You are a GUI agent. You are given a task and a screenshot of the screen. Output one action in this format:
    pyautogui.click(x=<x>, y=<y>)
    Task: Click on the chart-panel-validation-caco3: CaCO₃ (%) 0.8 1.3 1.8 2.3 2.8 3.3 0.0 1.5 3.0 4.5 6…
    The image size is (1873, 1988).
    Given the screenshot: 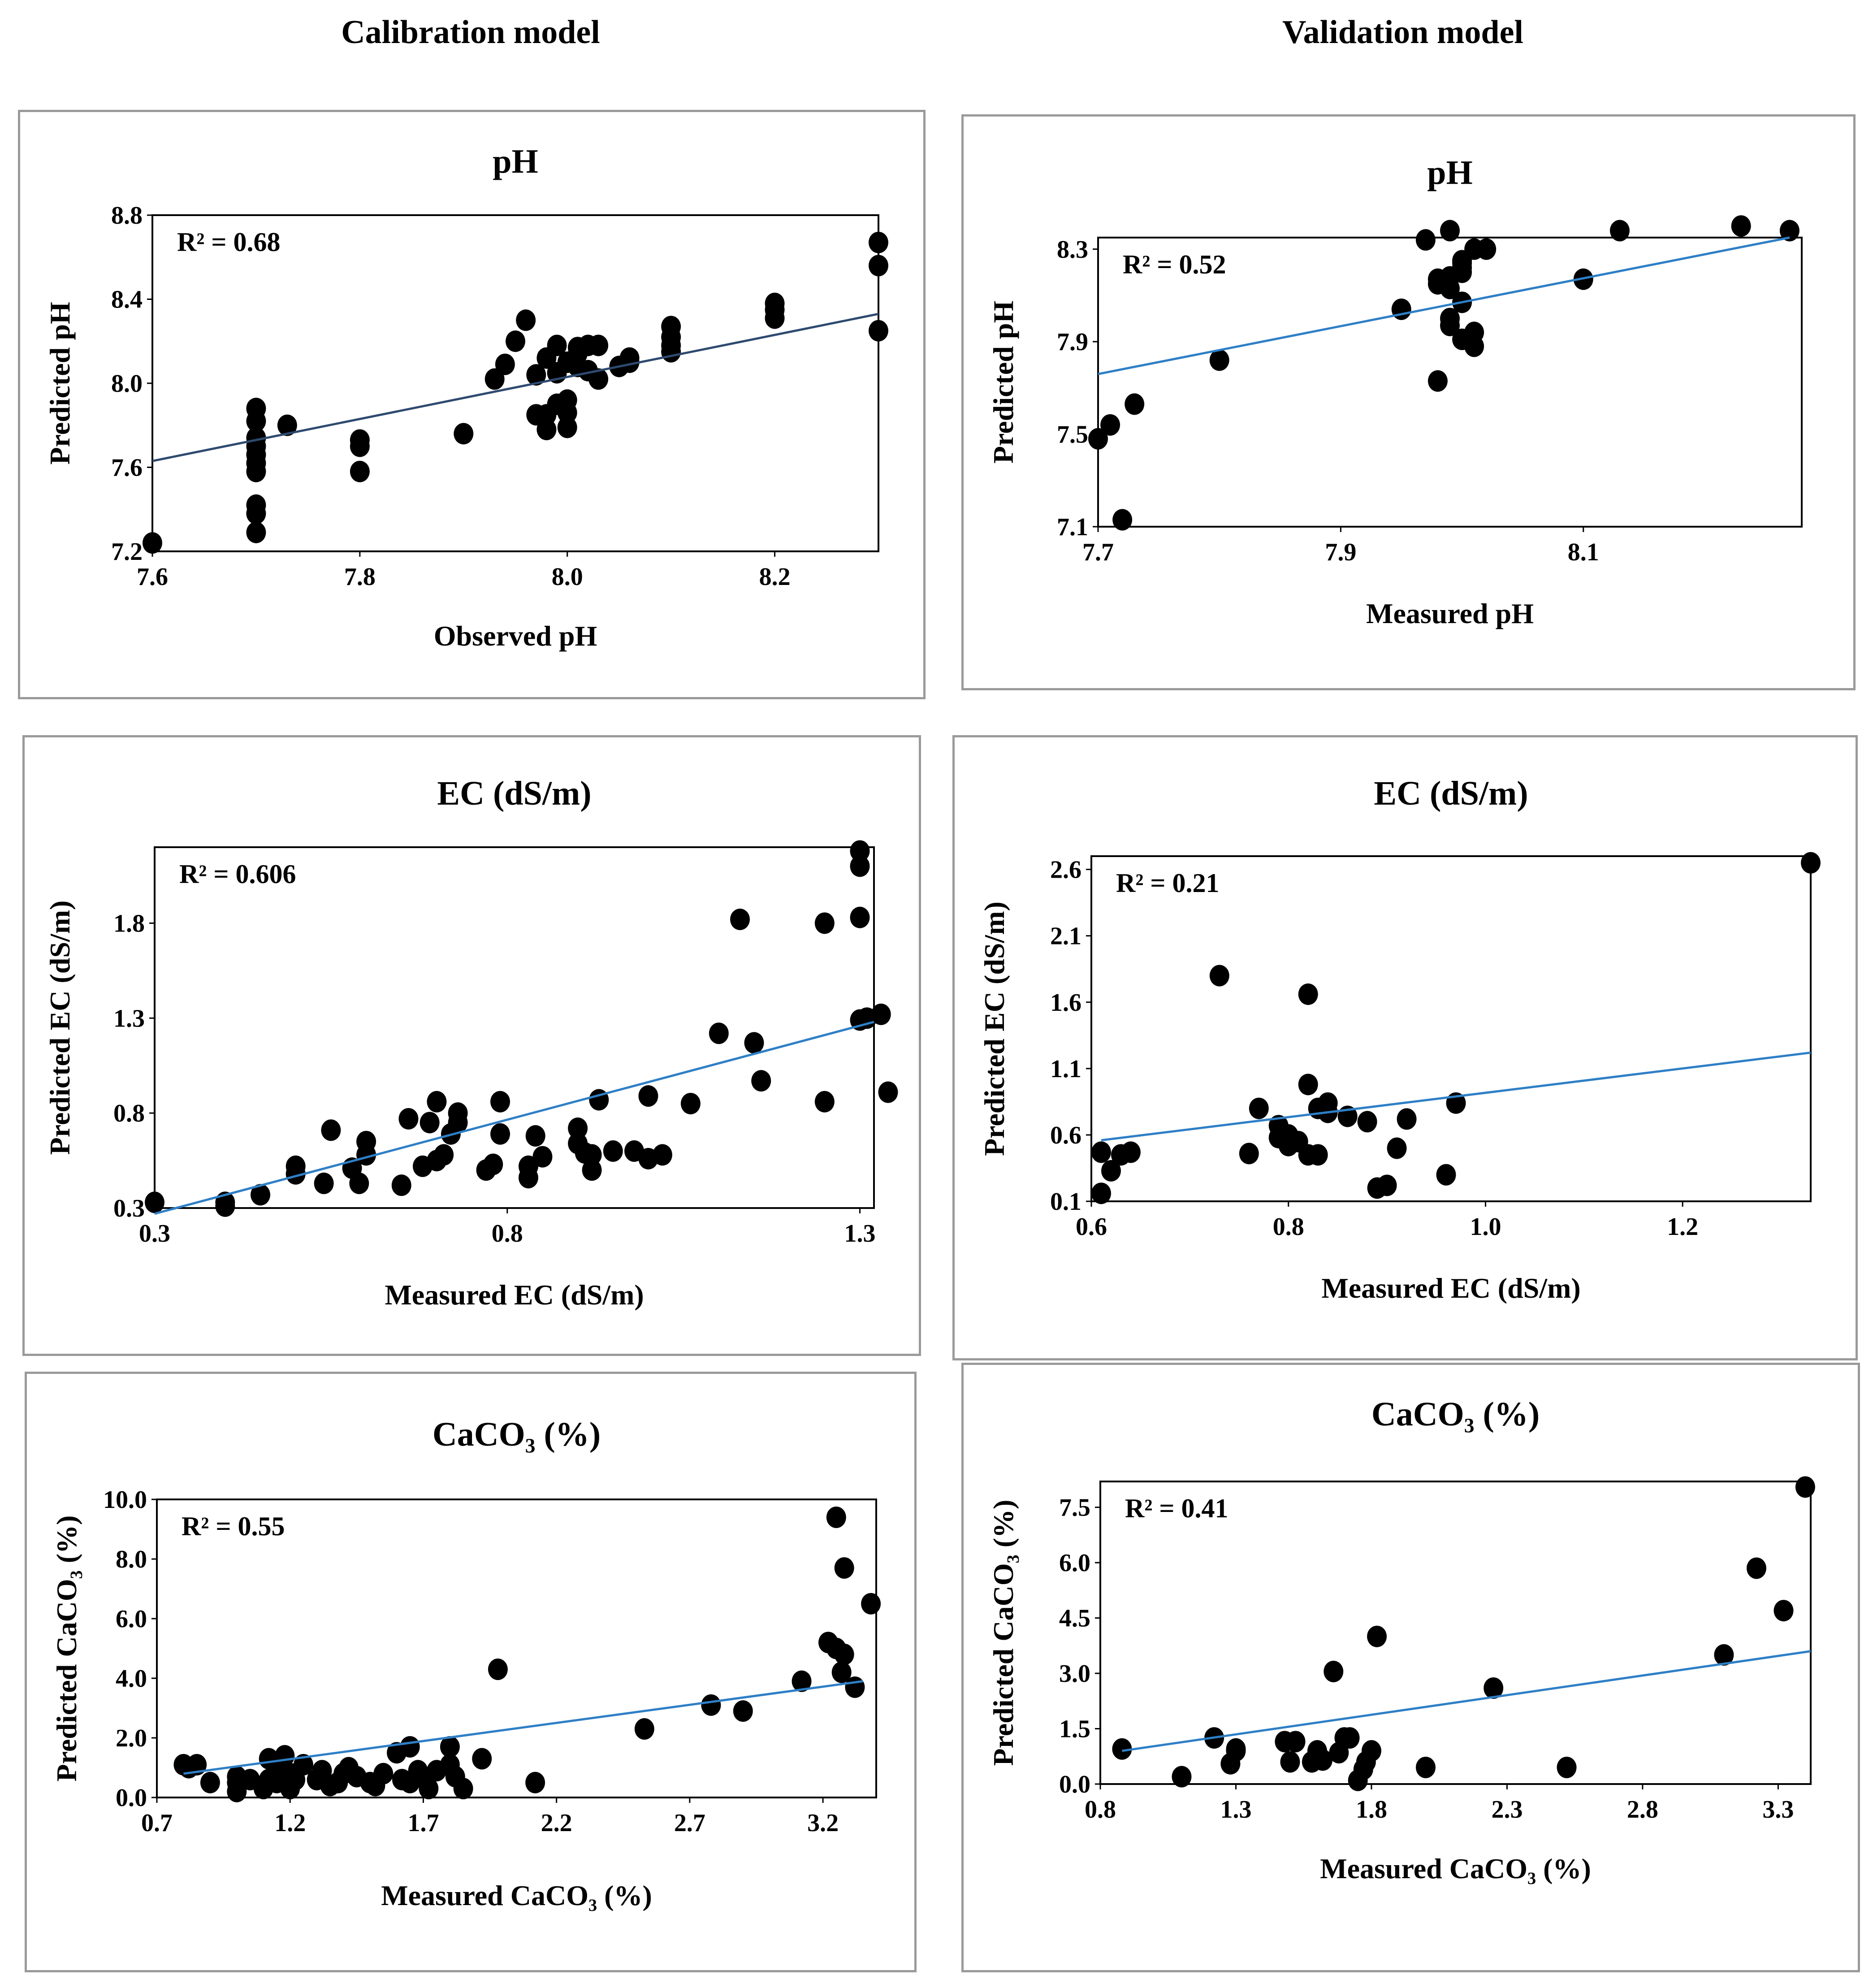 What is the action you would take?
    pyautogui.click(x=1411, y=1667)
    